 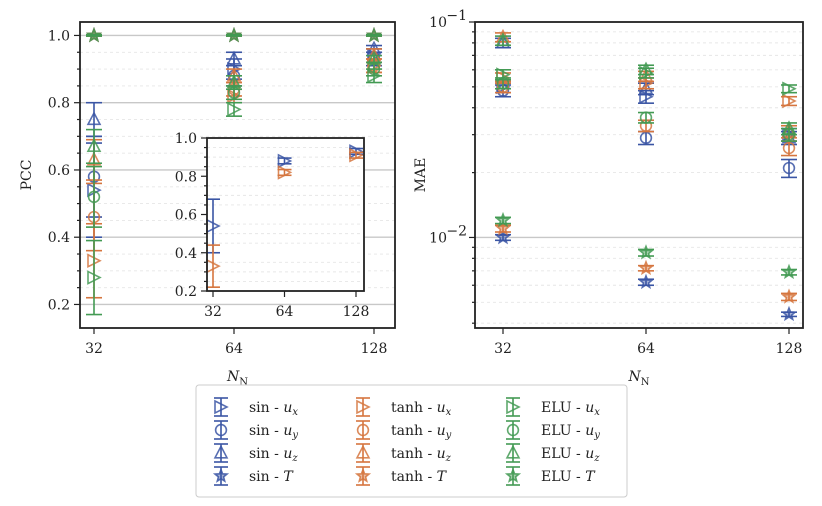 I want to click on inset-plot: 0.2 0.4 0.6 0.8 1.0 32 64 128, so click(x=272, y=225).